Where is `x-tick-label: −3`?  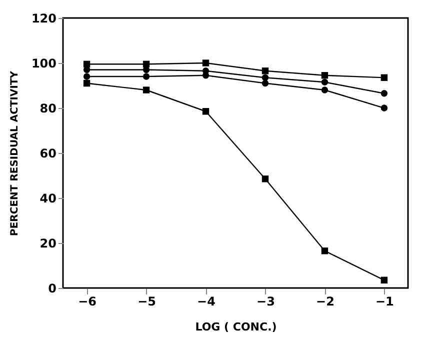 x-tick-label: −3 is located at coordinates (265, 301).